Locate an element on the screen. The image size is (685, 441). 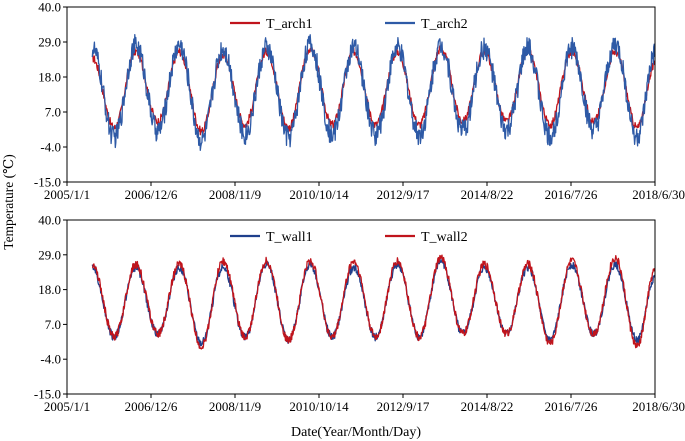
x-axis-title: Date(Year/Month/Day) is located at coordinates (356, 432).